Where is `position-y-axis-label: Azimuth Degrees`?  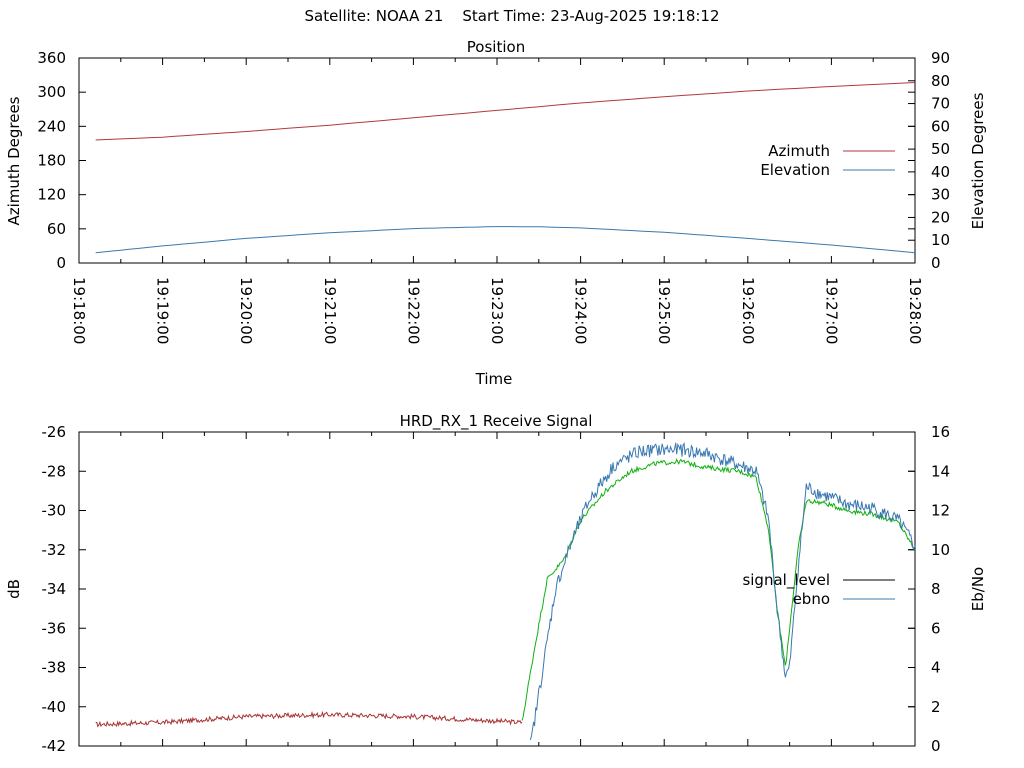
position-y-axis-label: Azimuth Degrees is located at coordinates (14, 160).